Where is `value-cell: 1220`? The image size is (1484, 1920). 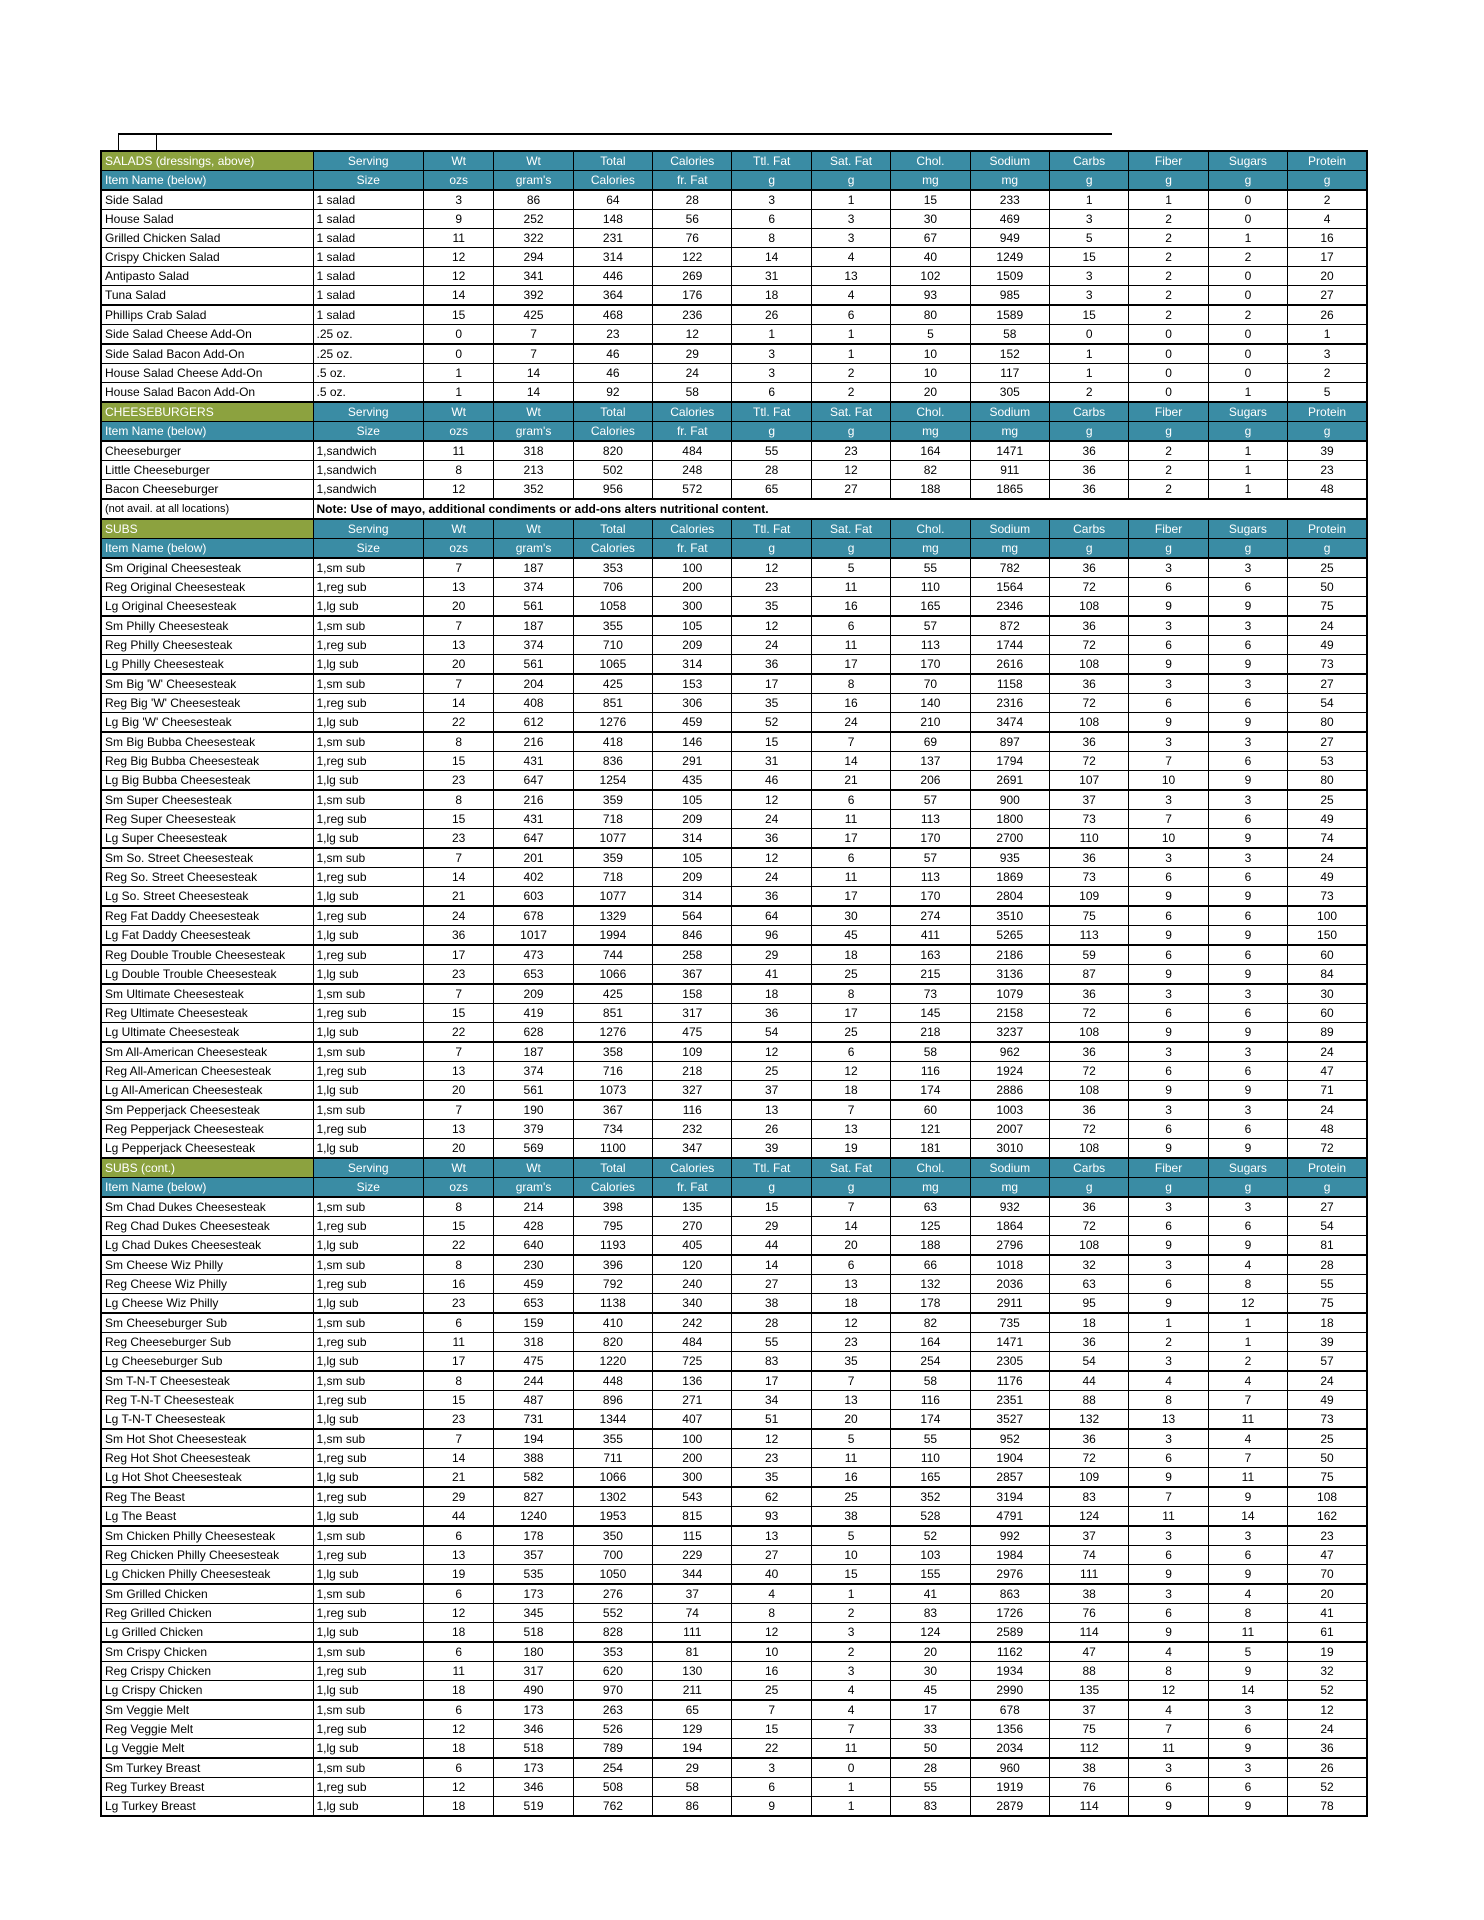 value-cell: 1220 is located at coordinates (613, 1361).